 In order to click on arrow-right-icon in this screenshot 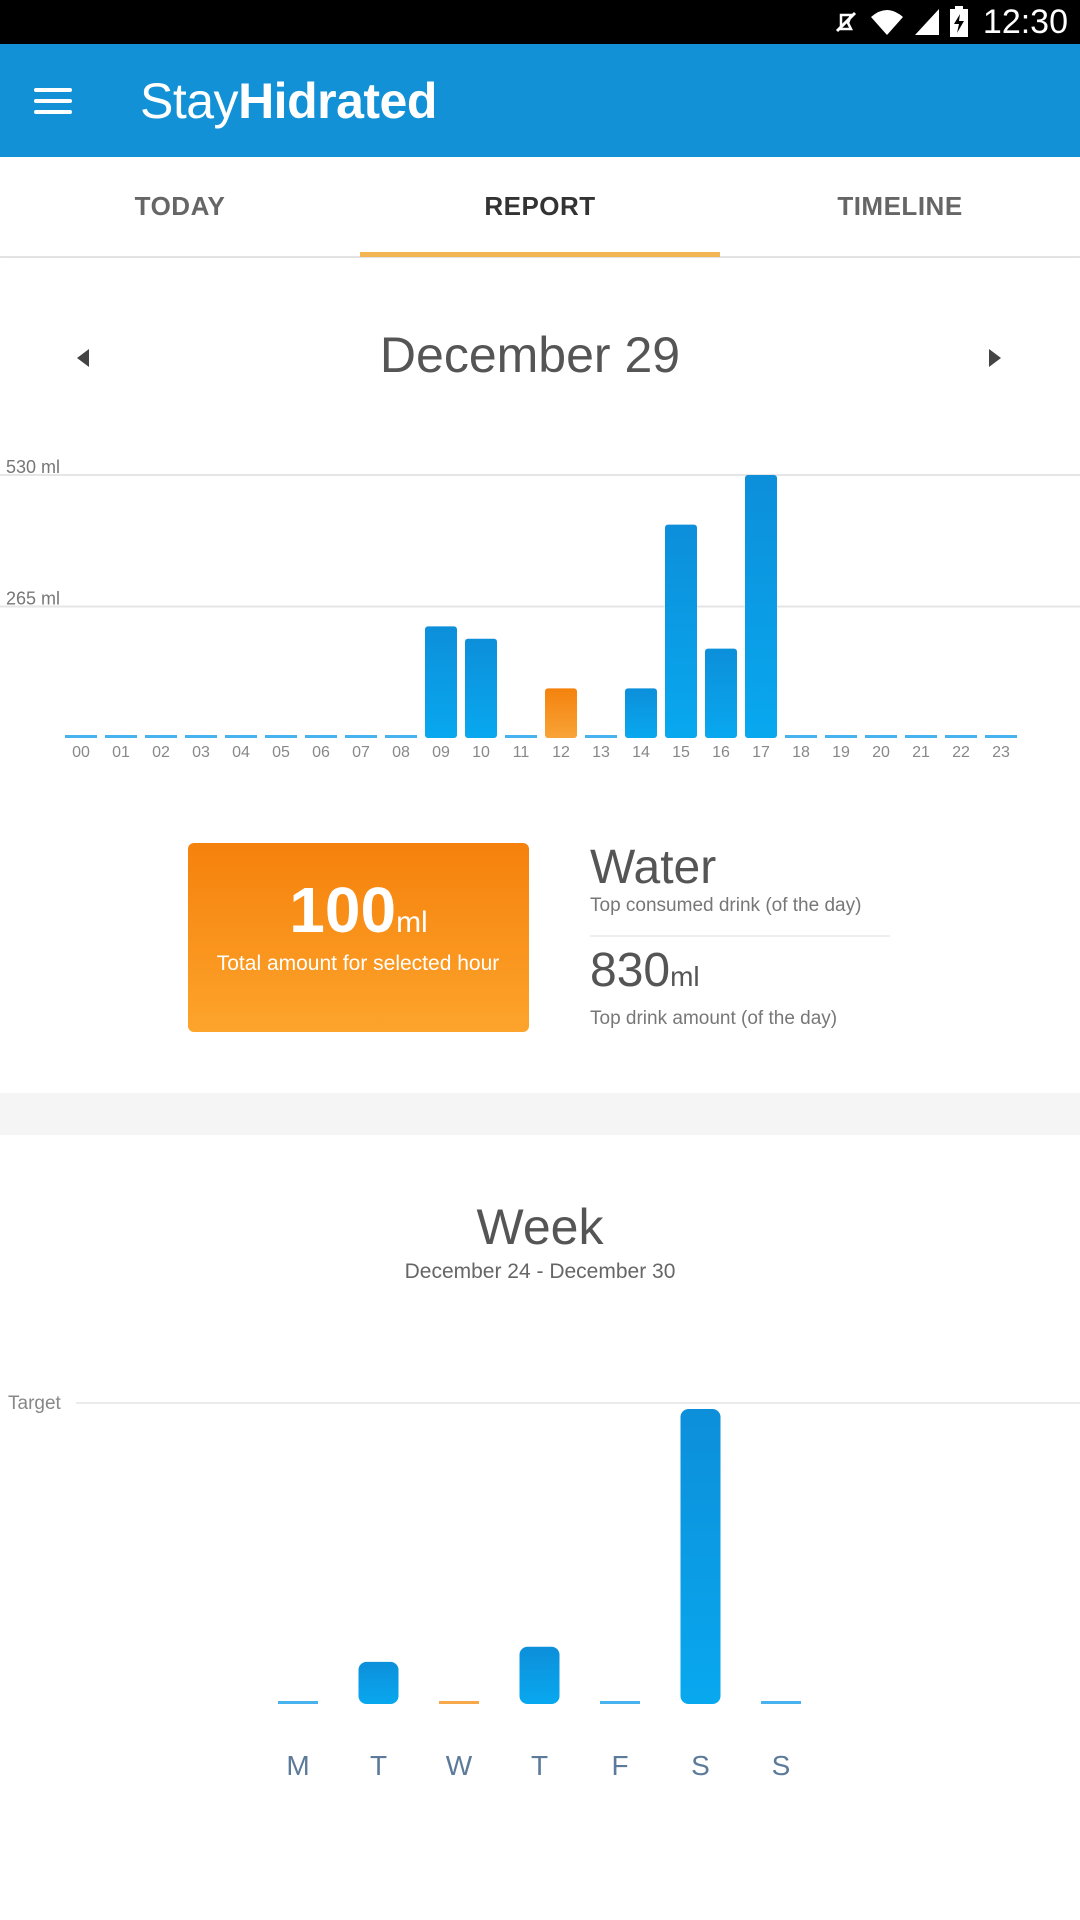, I will do `click(994, 358)`.